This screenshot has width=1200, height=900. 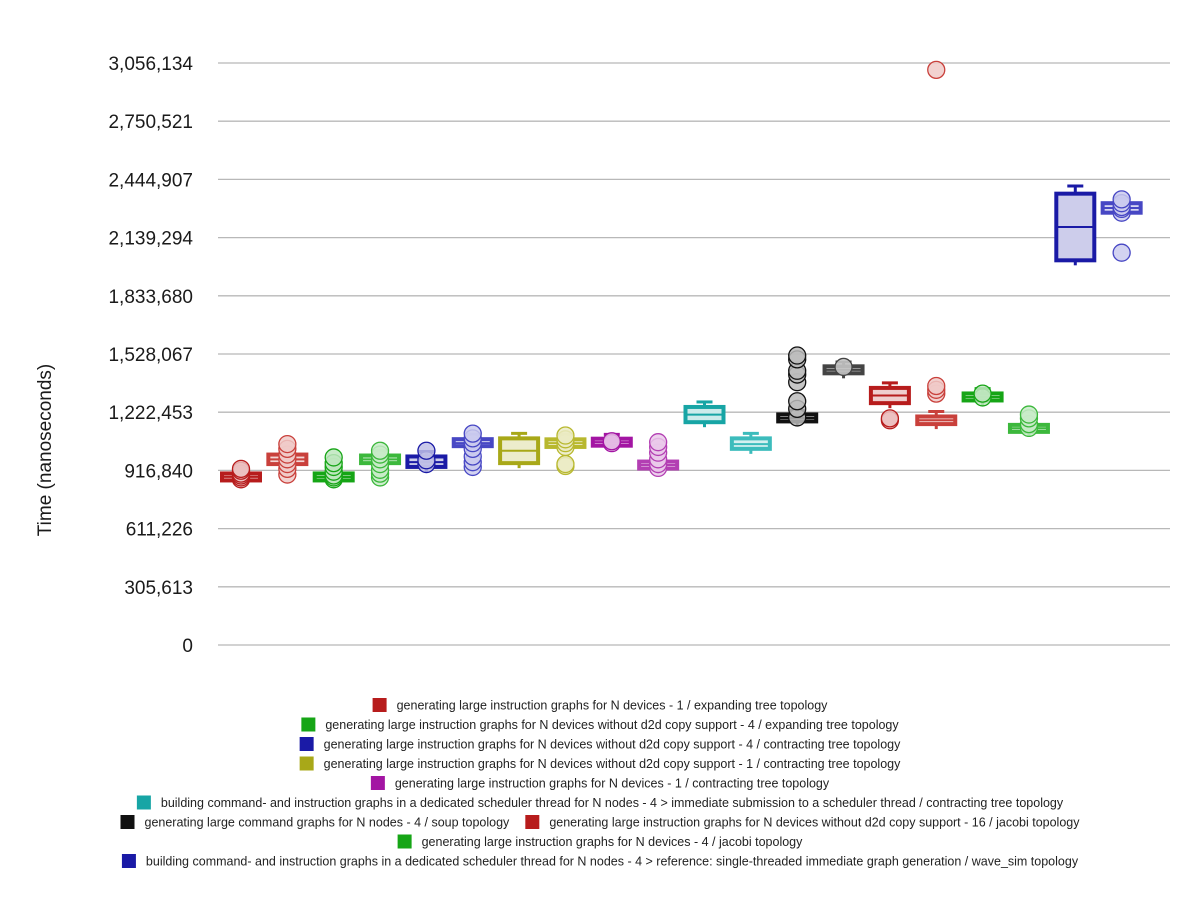 What do you see at coordinates (159, 530) in the screenshot?
I see `y-tick-label: 611,226` at bounding box center [159, 530].